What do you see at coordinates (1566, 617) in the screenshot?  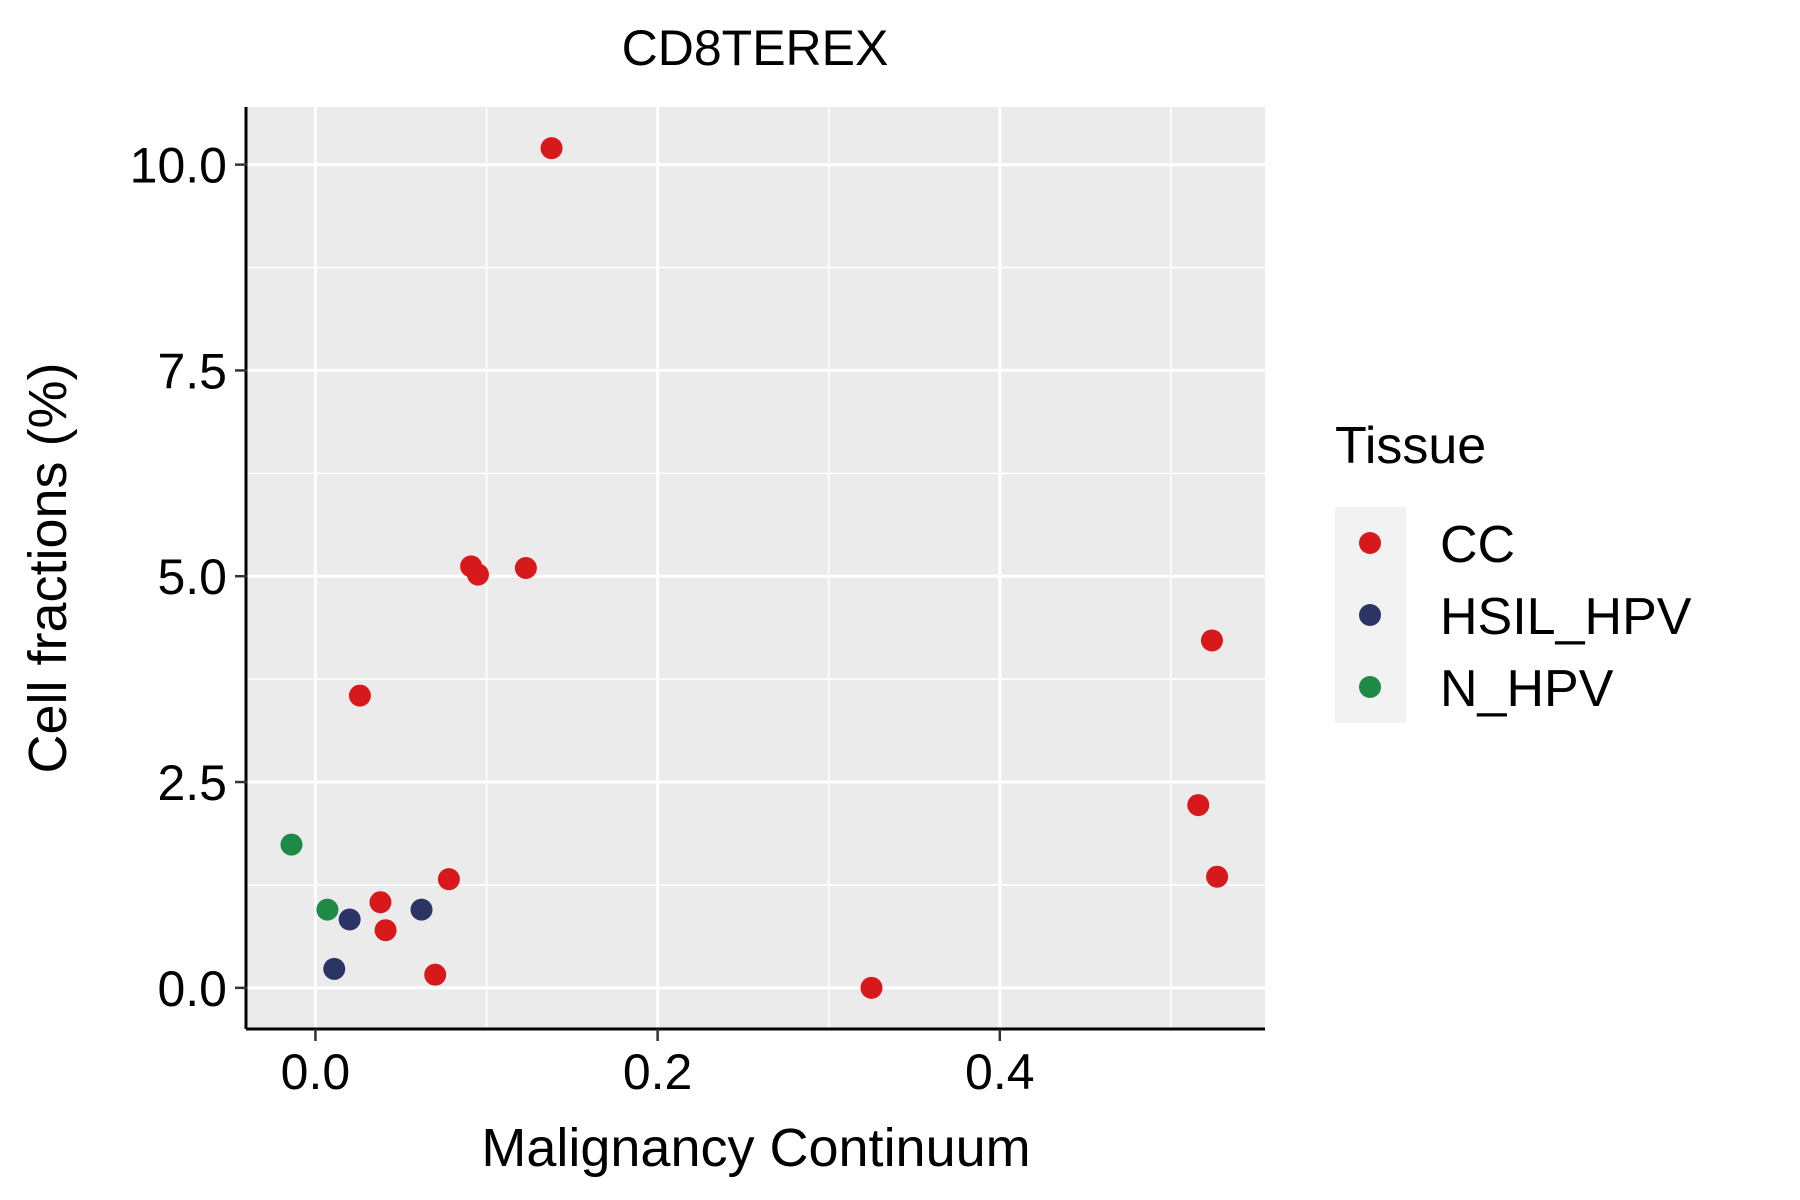 I see `legend-label-hsil-hpv: HSIL_HPV` at bounding box center [1566, 617].